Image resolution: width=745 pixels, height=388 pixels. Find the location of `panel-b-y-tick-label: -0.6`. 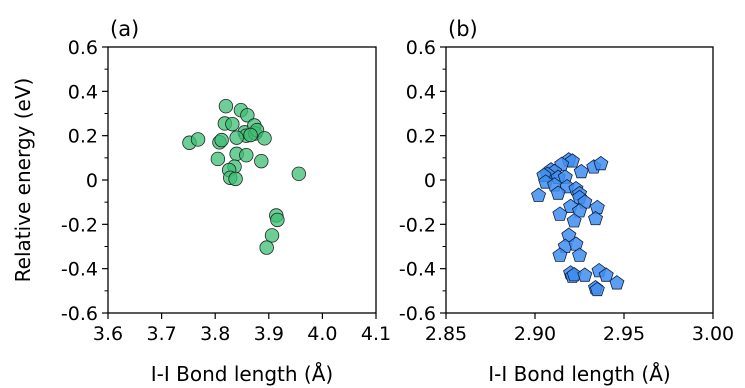

panel-b-y-tick-label: -0.6 is located at coordinates (417, 314).